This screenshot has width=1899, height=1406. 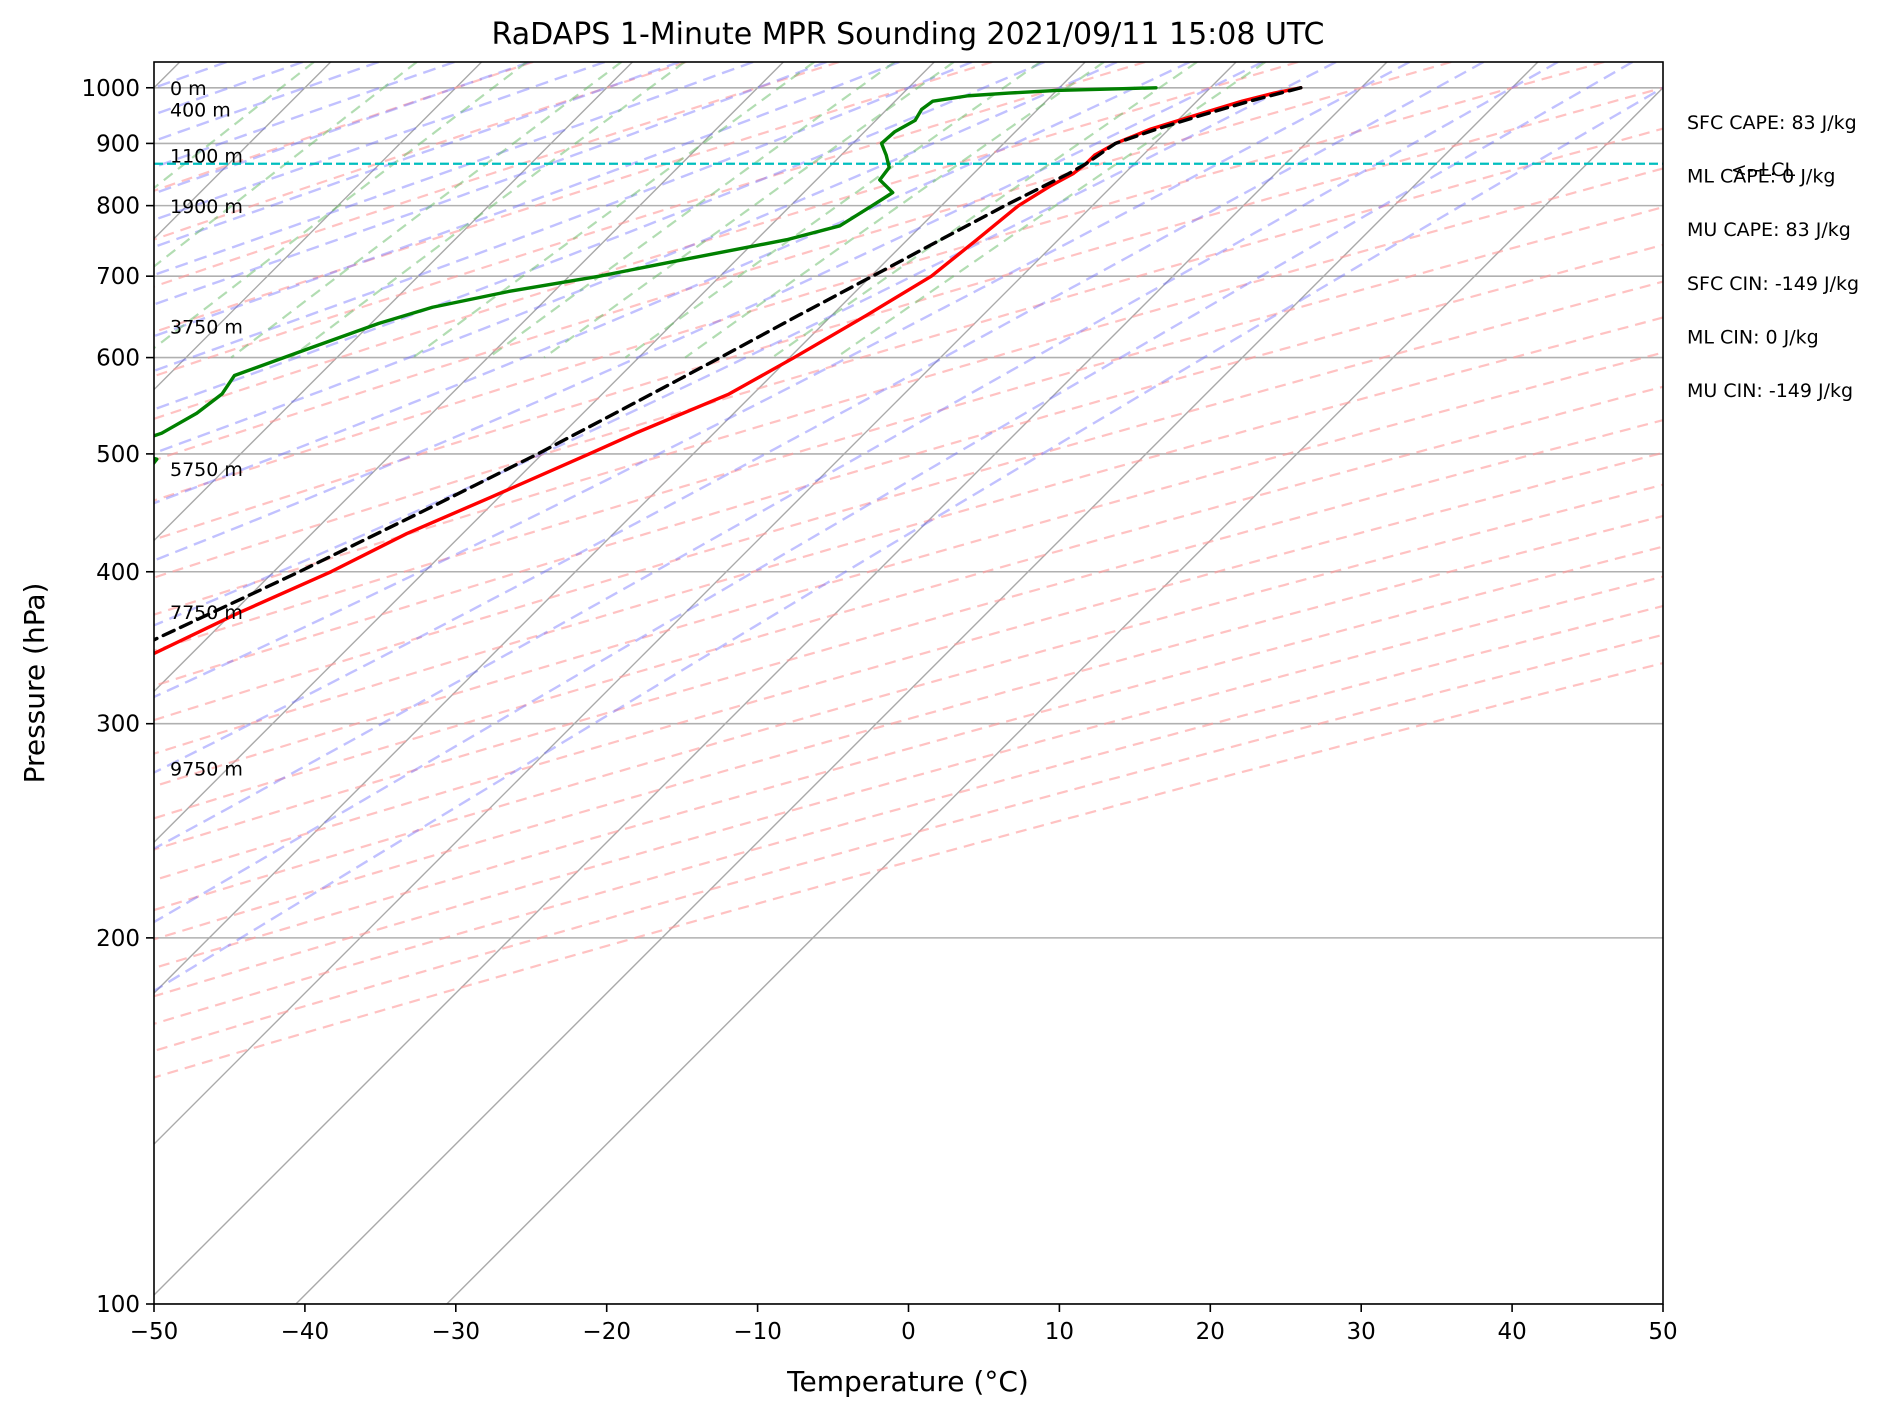 What do you see at coordinates (206, 156) in the screenshot?
I see `height-label: 1100 m` at bounding box center [206, 156].